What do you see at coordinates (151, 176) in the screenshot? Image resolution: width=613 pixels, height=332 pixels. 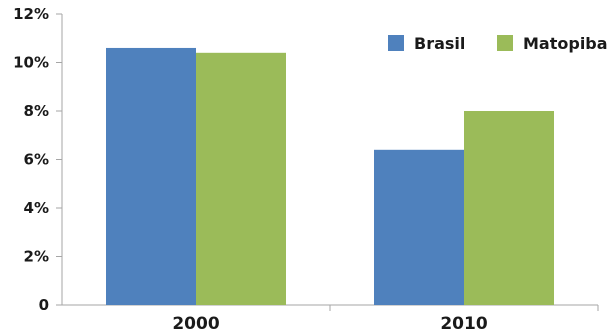 I see `bar-brasil-2000` at bounding box center [151, 176].